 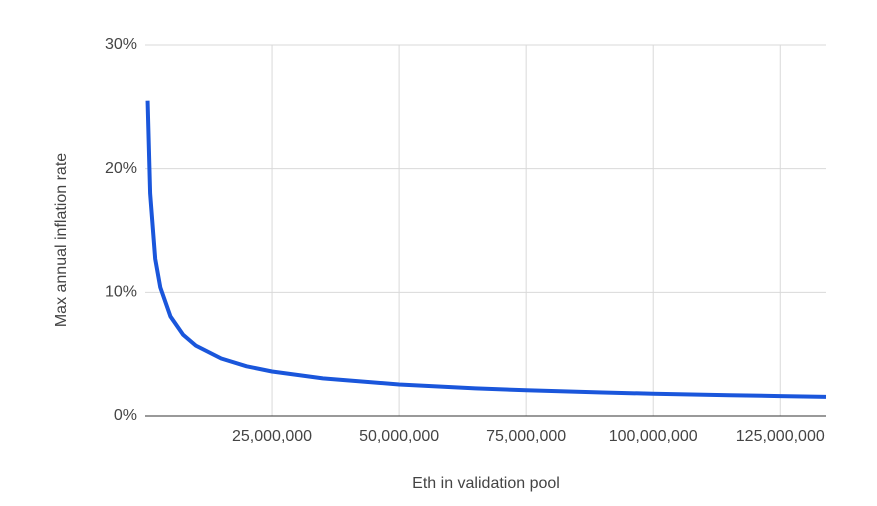 What do you see at coordinates (121, 44) in the screenshot?
I see `y-tick-label: 30%` at bounding box center [121, 44].